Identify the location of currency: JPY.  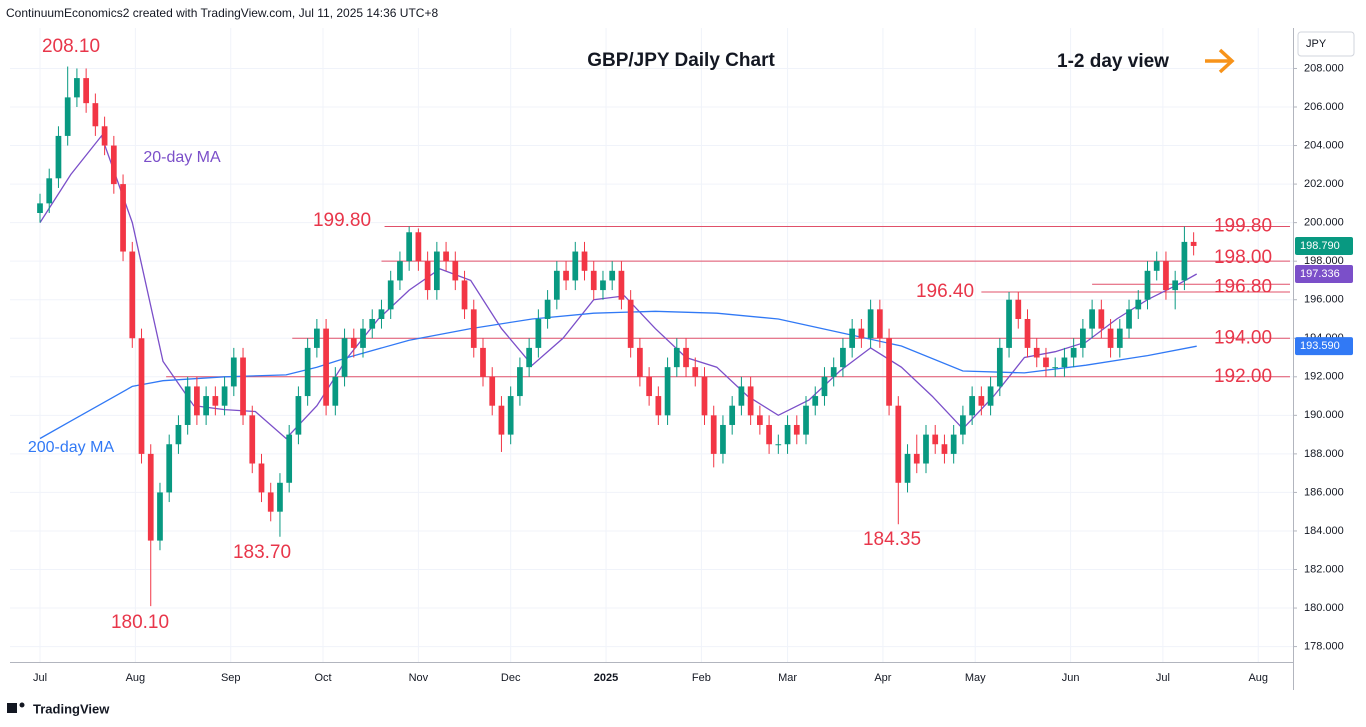
(1316, 44).